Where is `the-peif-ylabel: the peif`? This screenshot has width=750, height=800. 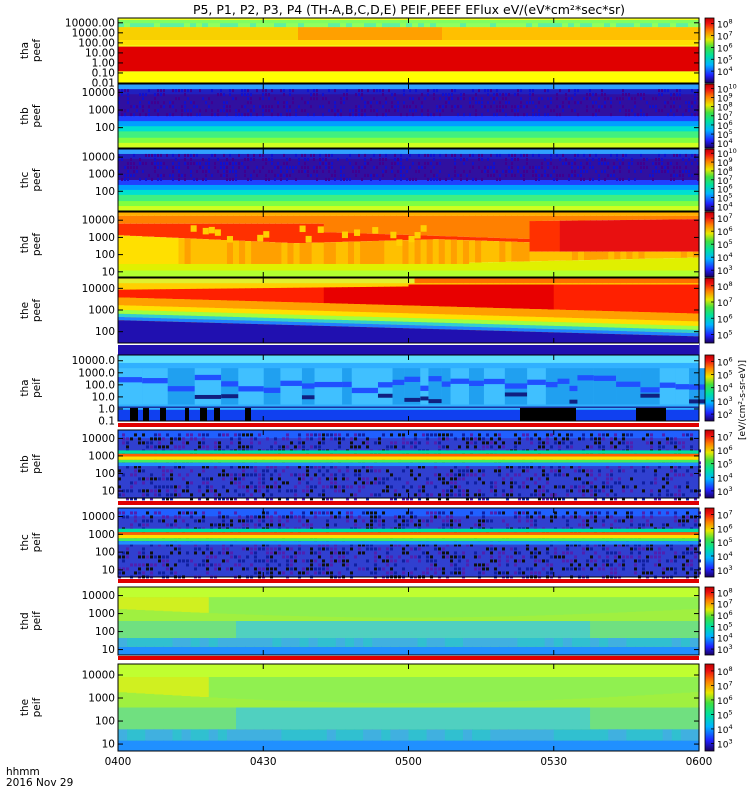 the-peif-ylabel: the peif is located at coordinates (31, 707).